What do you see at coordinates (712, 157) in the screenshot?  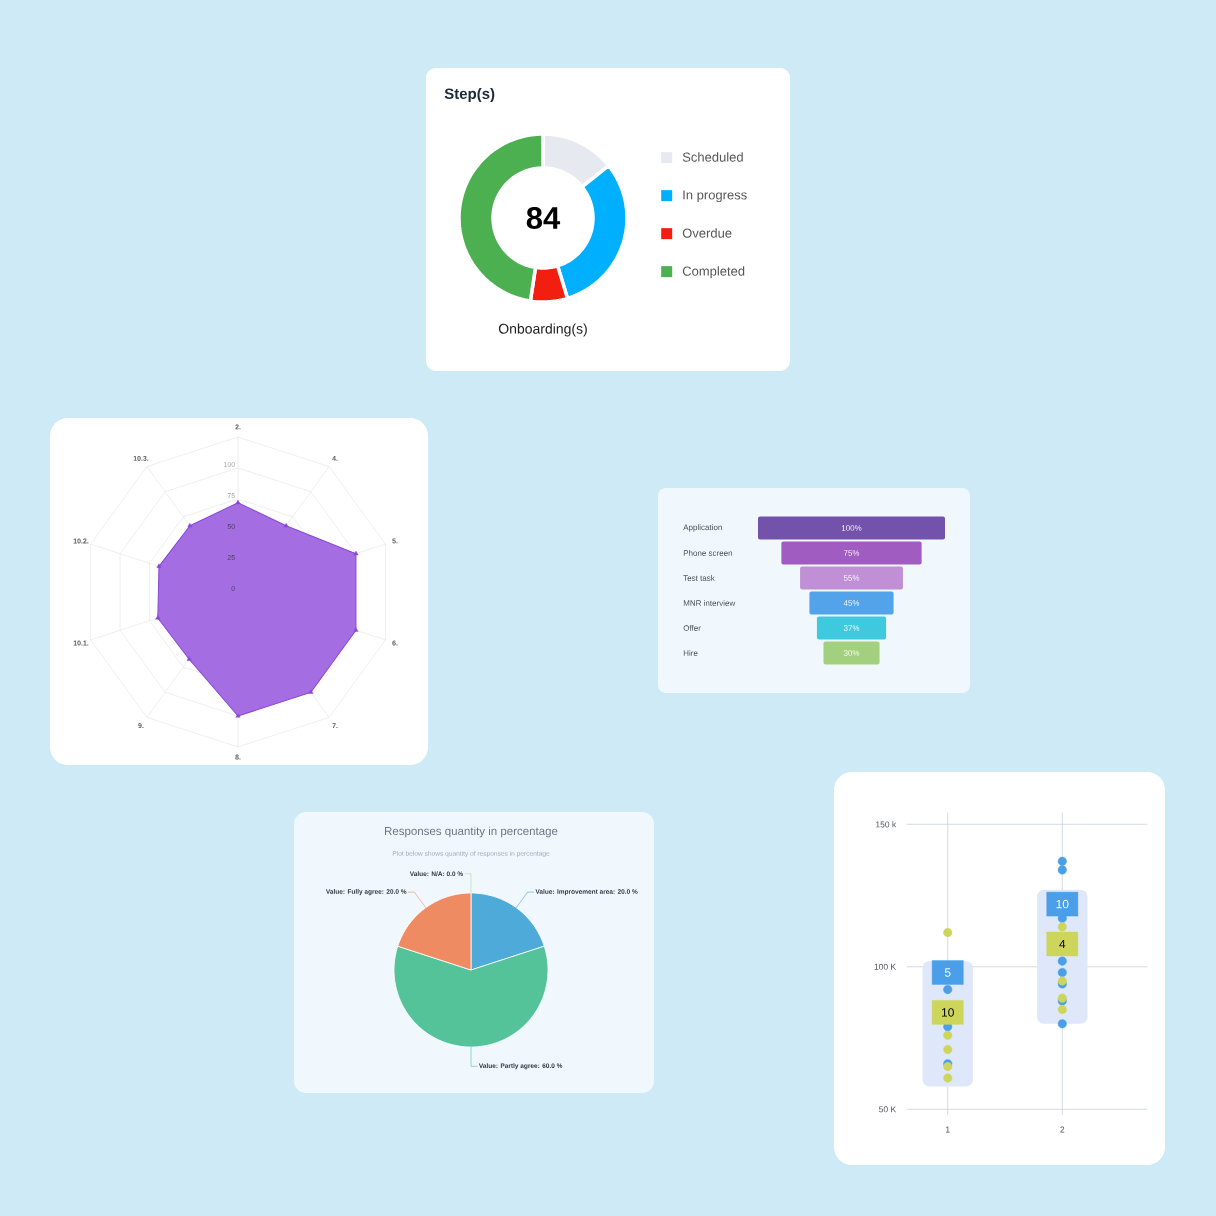 I see `legend-label: Scheduled` at bounding box center [712, 157].